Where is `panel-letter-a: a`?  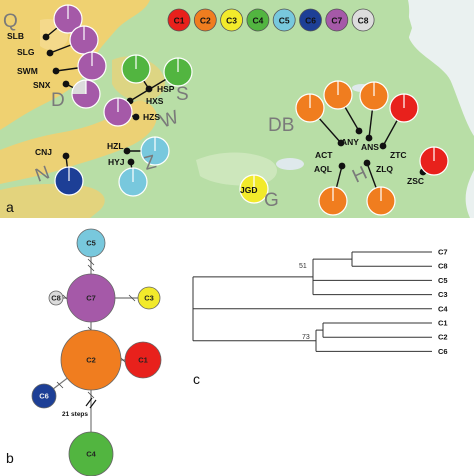
panel-letter-a: a is located at coordinates (10, 207).